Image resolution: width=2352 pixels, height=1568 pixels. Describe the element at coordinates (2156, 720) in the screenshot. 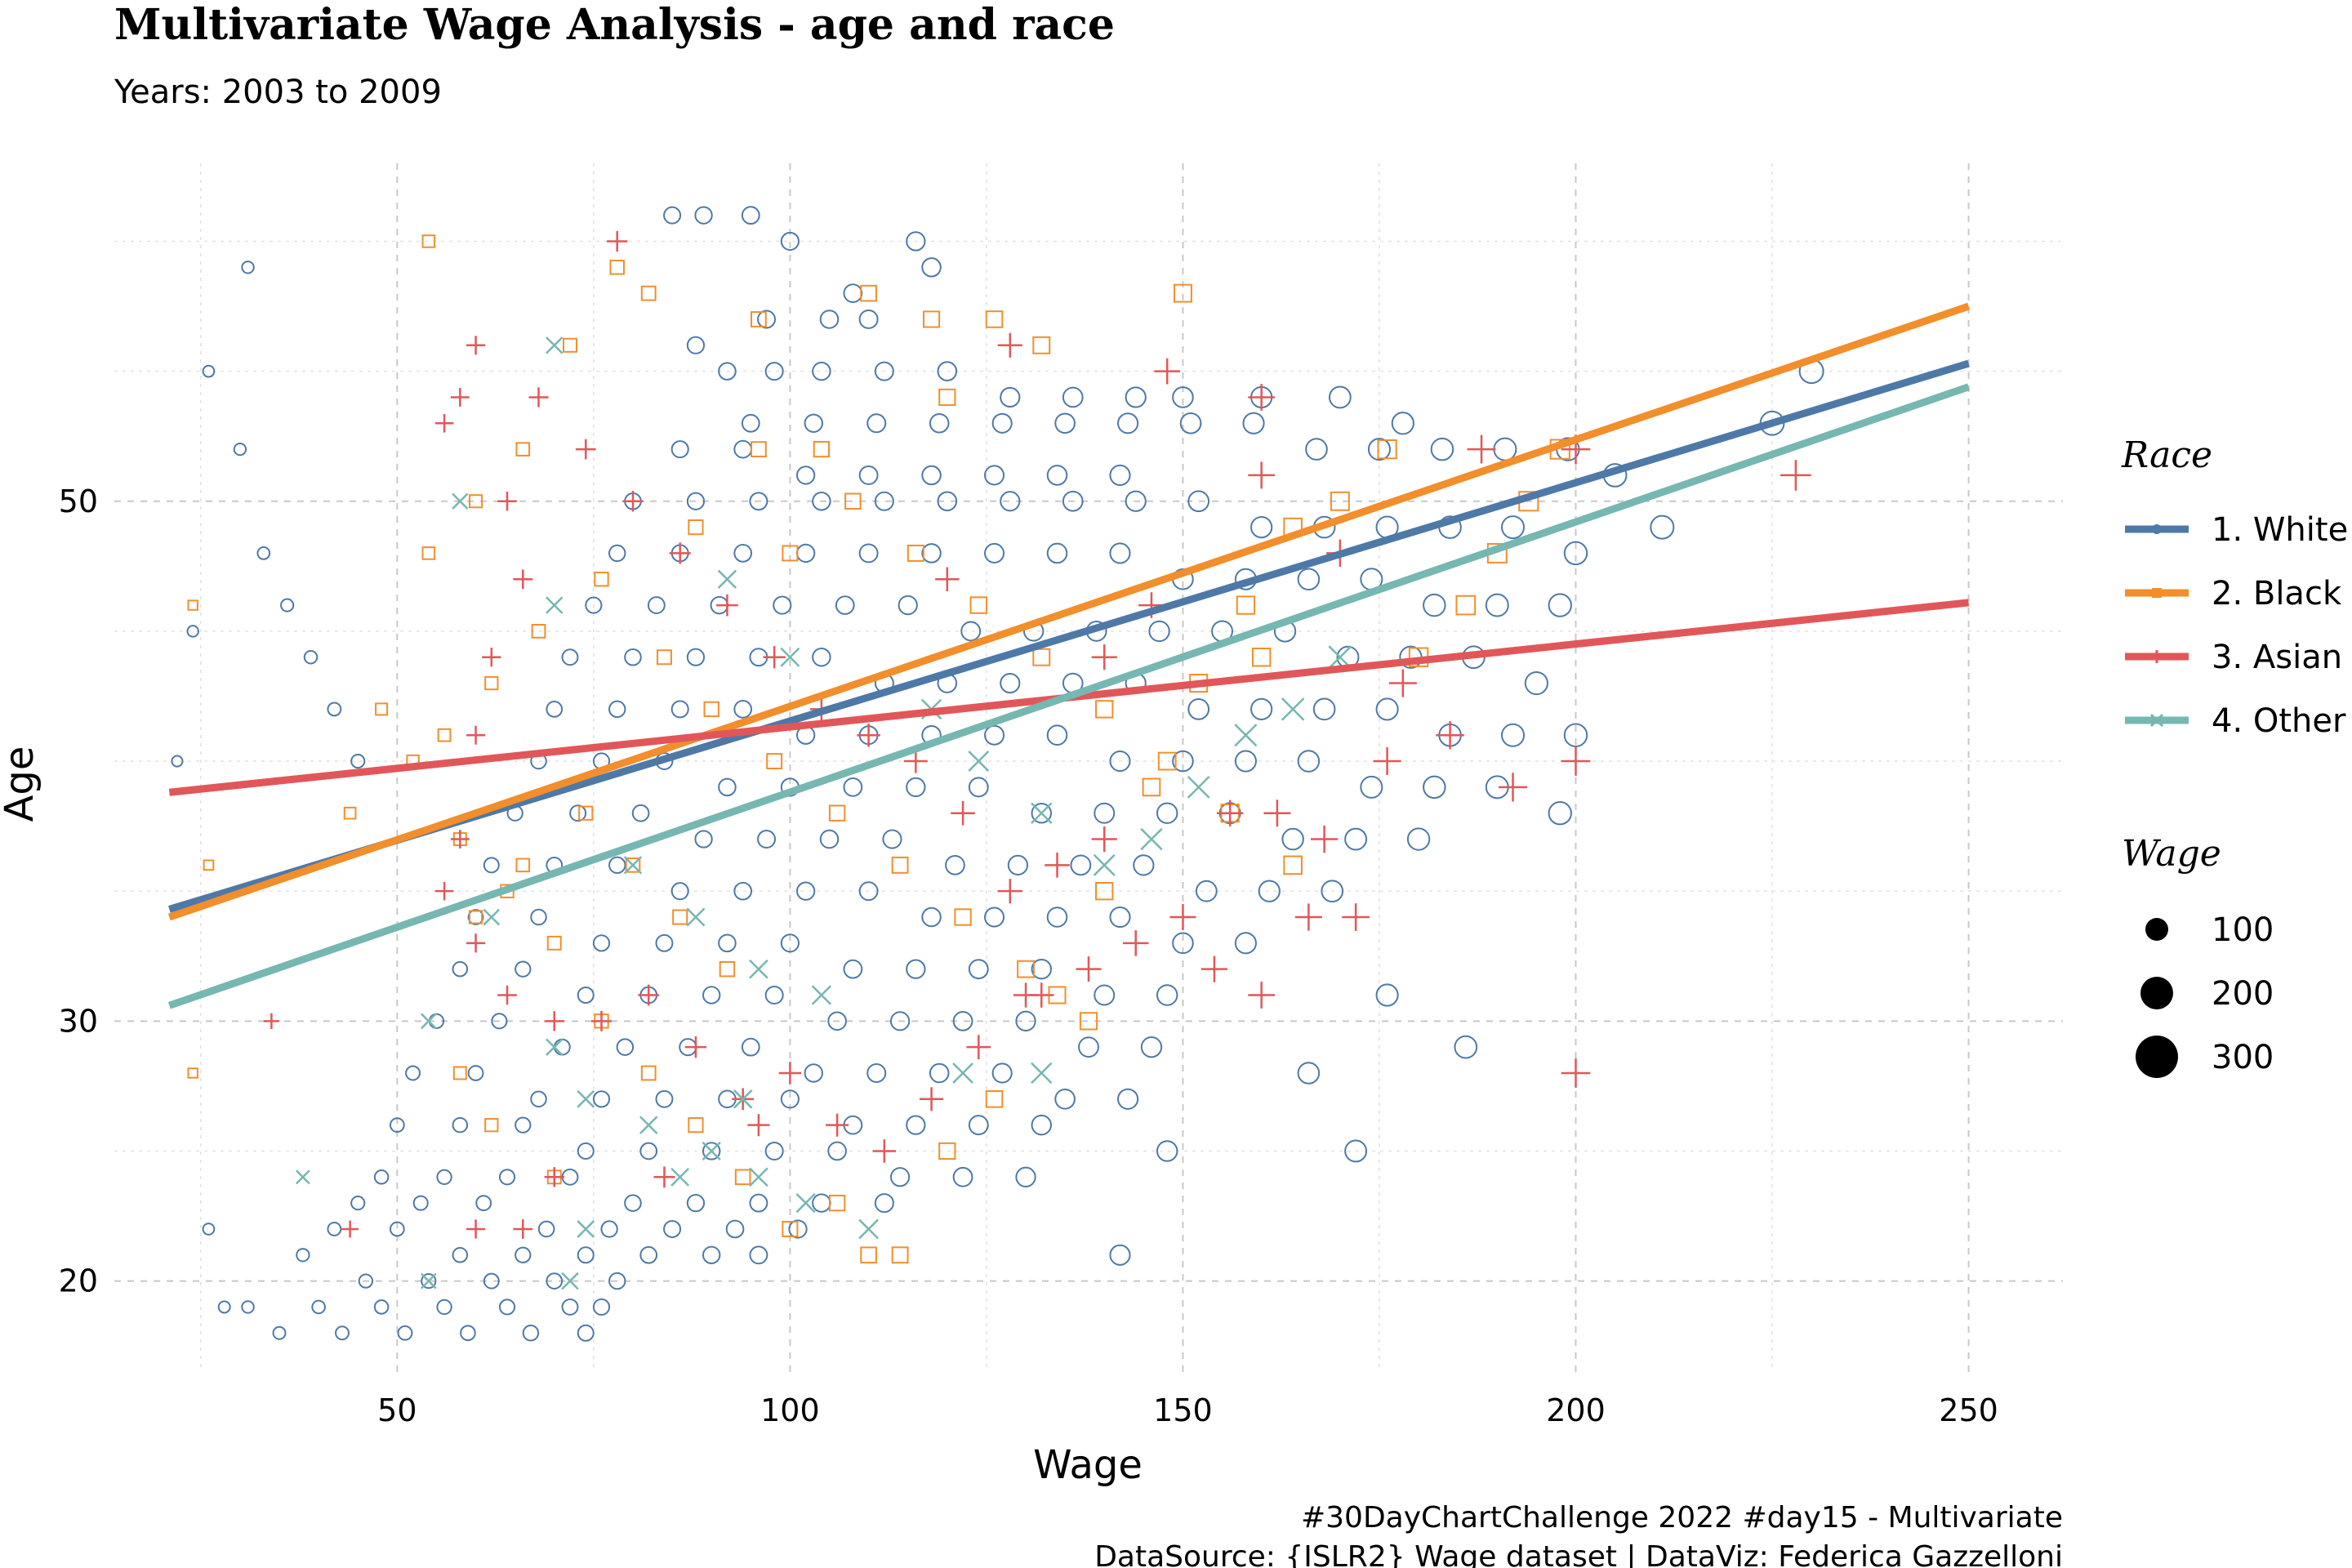

I see `legend-key-marker` at that location.